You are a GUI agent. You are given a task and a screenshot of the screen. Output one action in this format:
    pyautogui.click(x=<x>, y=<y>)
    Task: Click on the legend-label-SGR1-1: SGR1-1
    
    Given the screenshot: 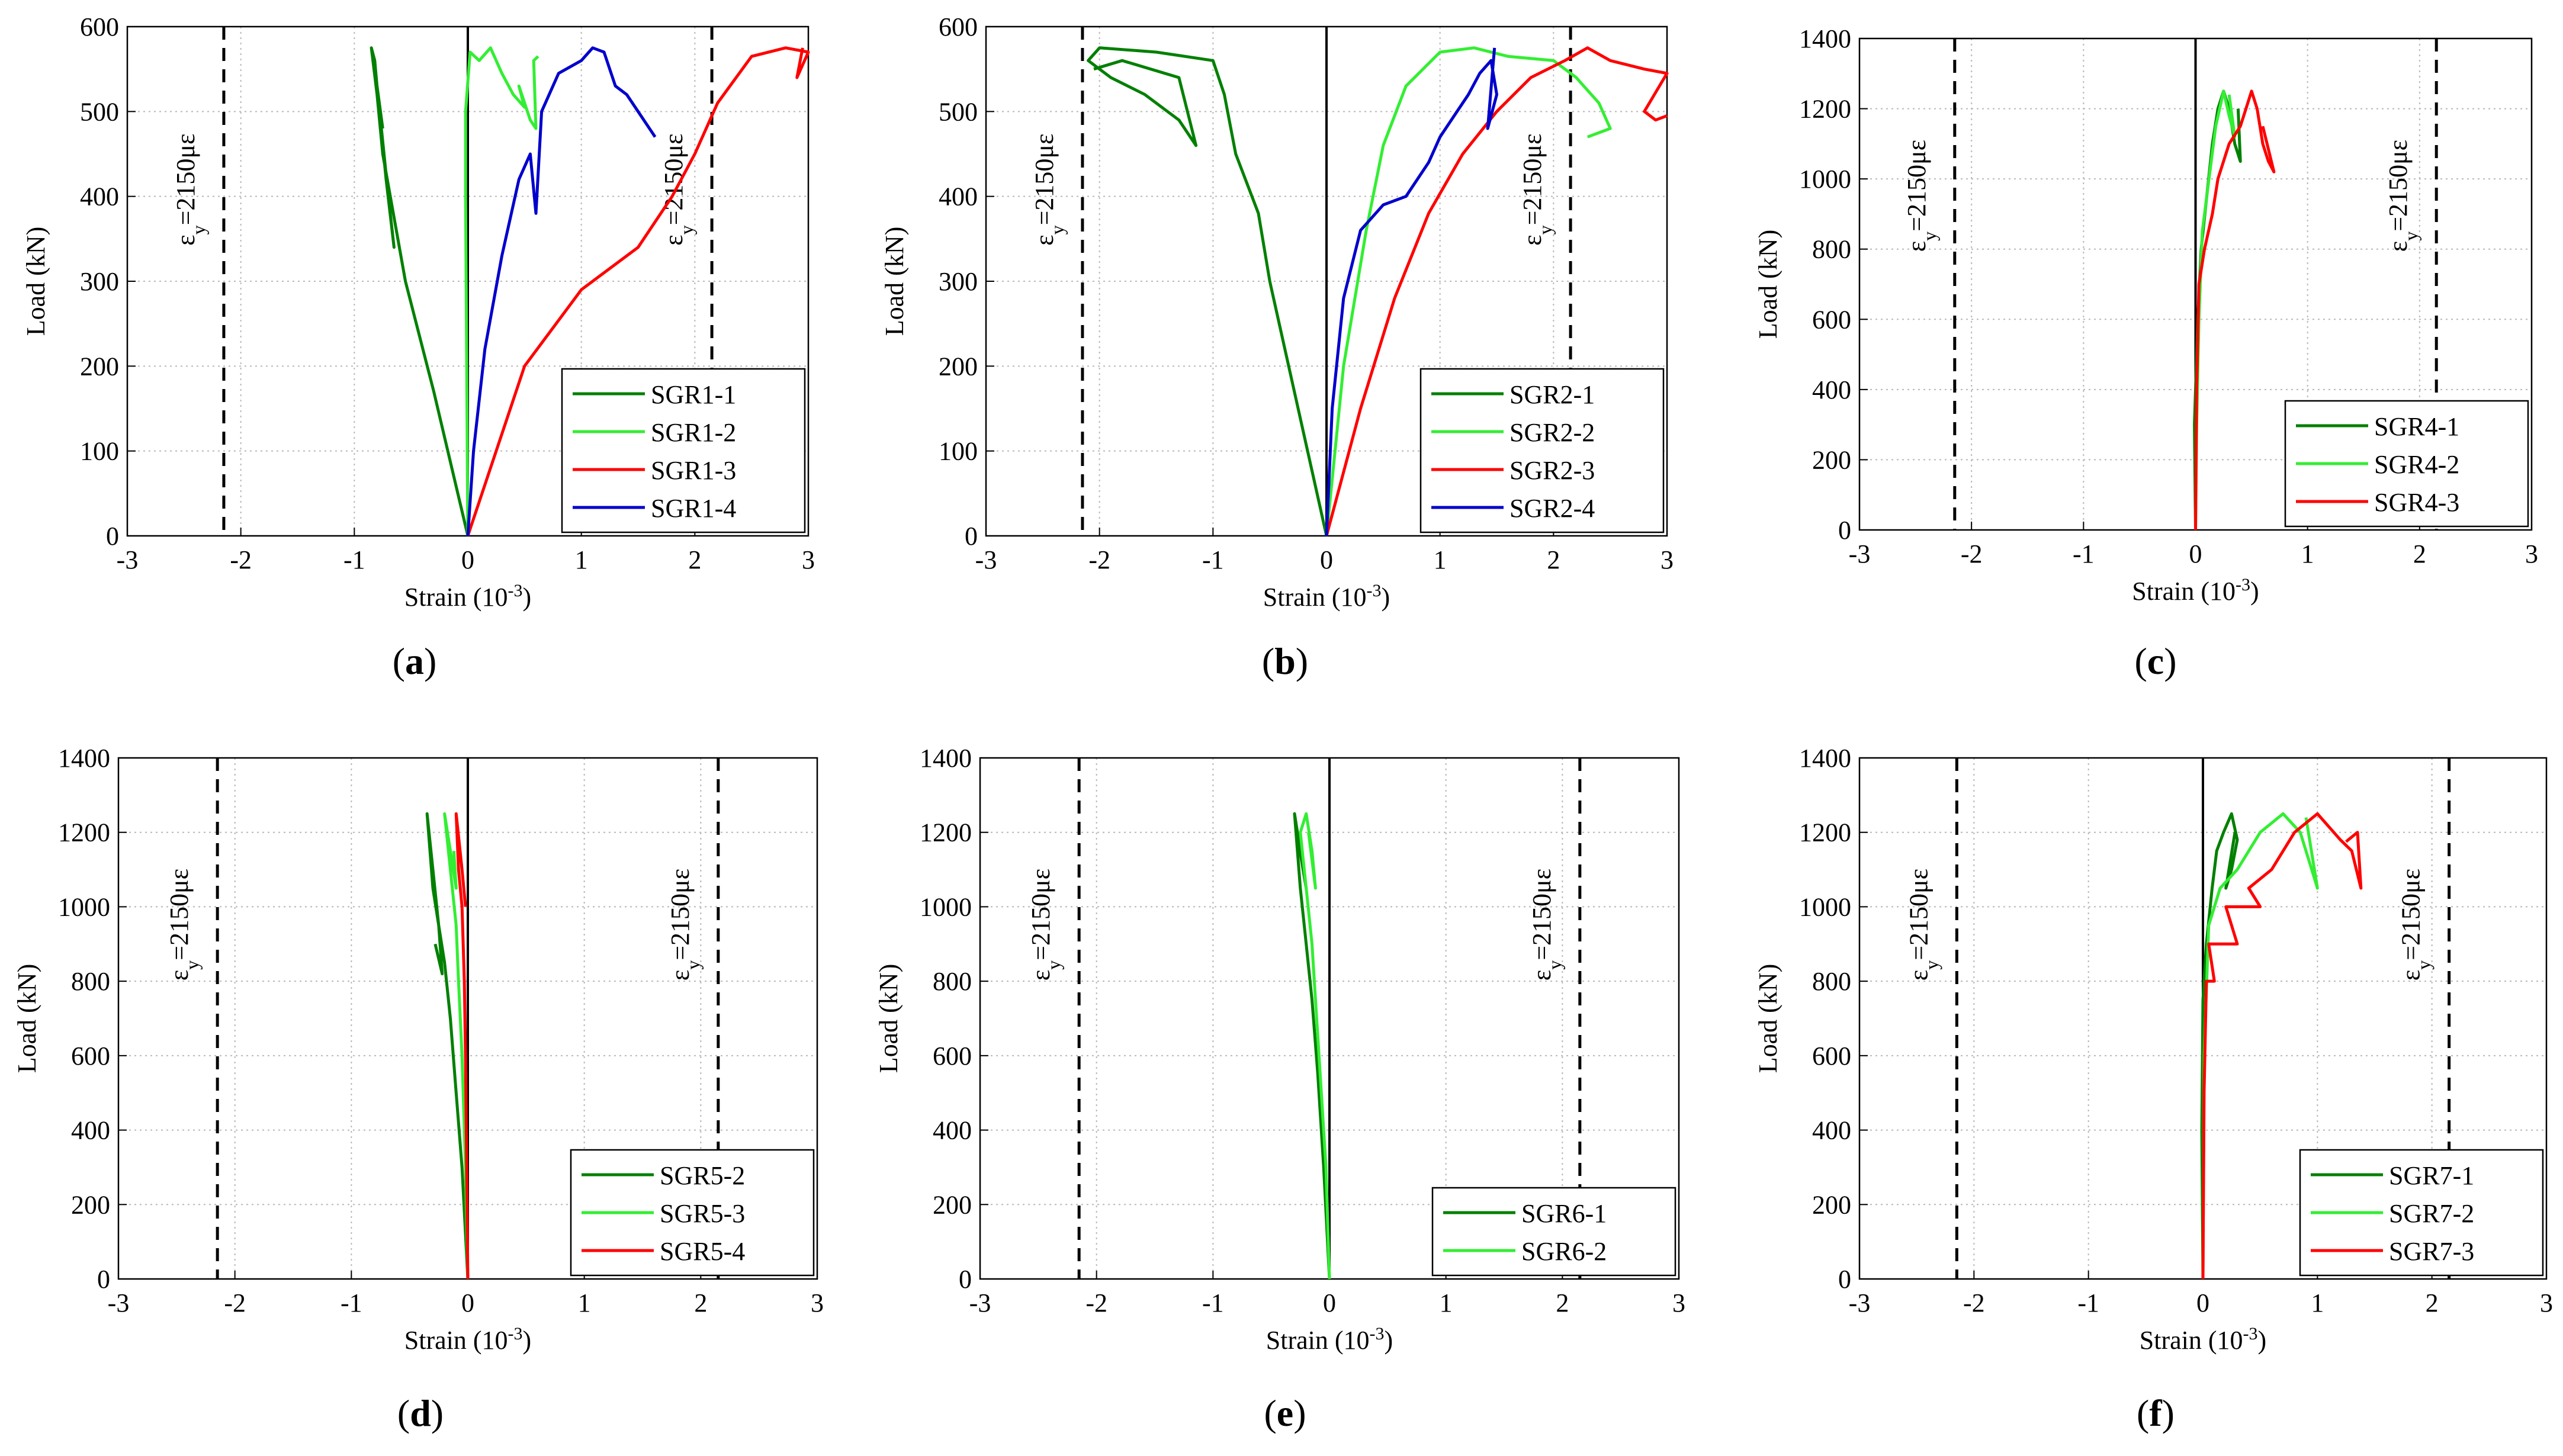 What is the action you would take?
    pyautogui.click(x=693, y=394)
    